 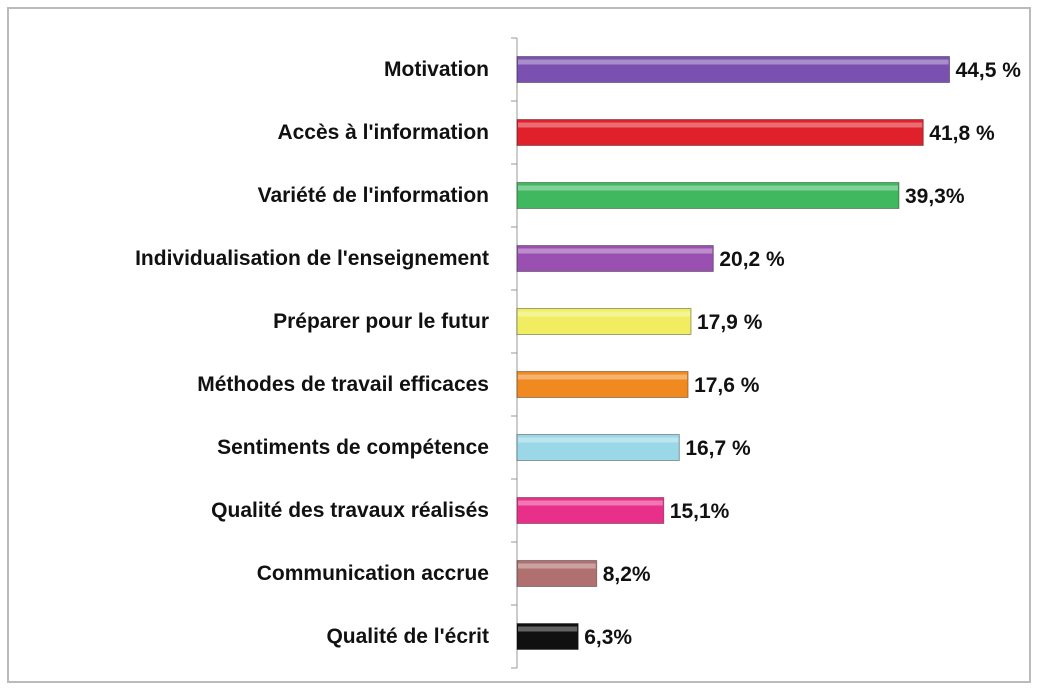 What do you see at coordinates (383, 132) in the screenshot?
I see `y-tick-label: Accès à l'information` at bounding box center [383, 132].